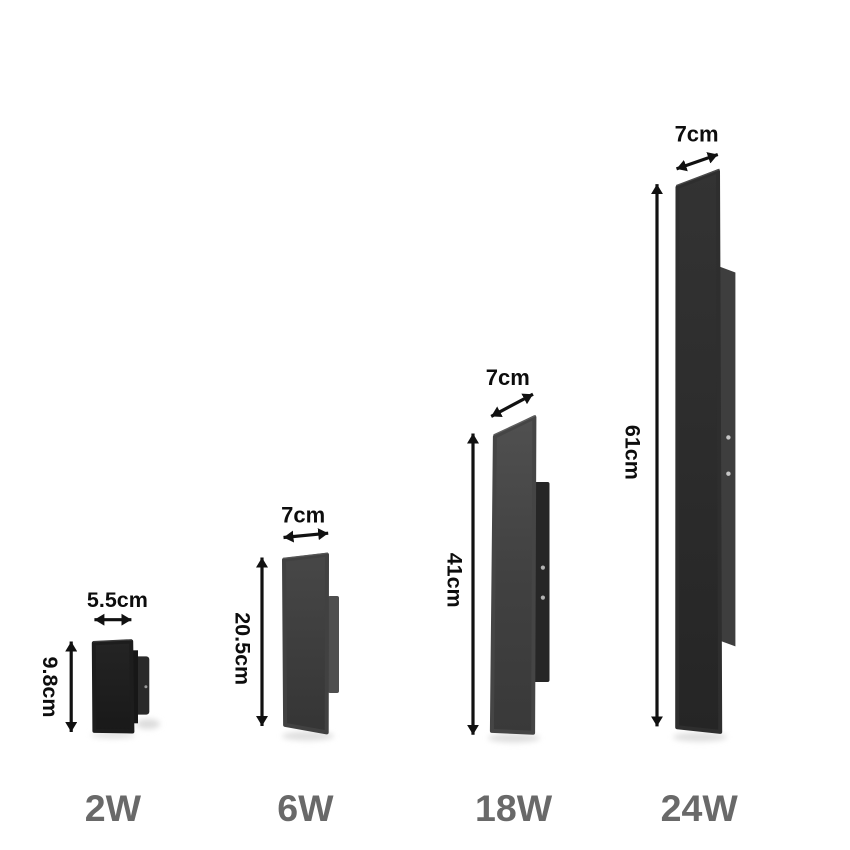 The width and height of the screenshot is (850, 850). Describe the element at coordinates (305, 808) in the screenshot. I see `svg-text: 6W` at that location.